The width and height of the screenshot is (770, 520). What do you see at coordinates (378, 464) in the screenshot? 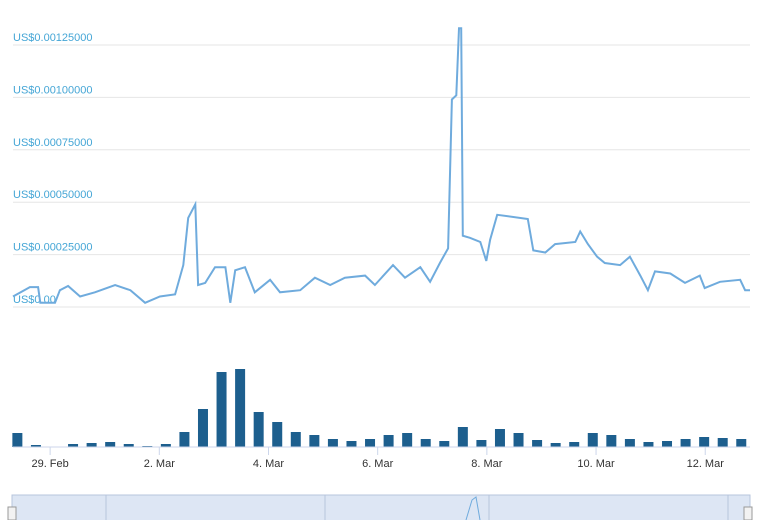
I see `x-tick-label: 6. Mar` at bounding box center [378, 464].